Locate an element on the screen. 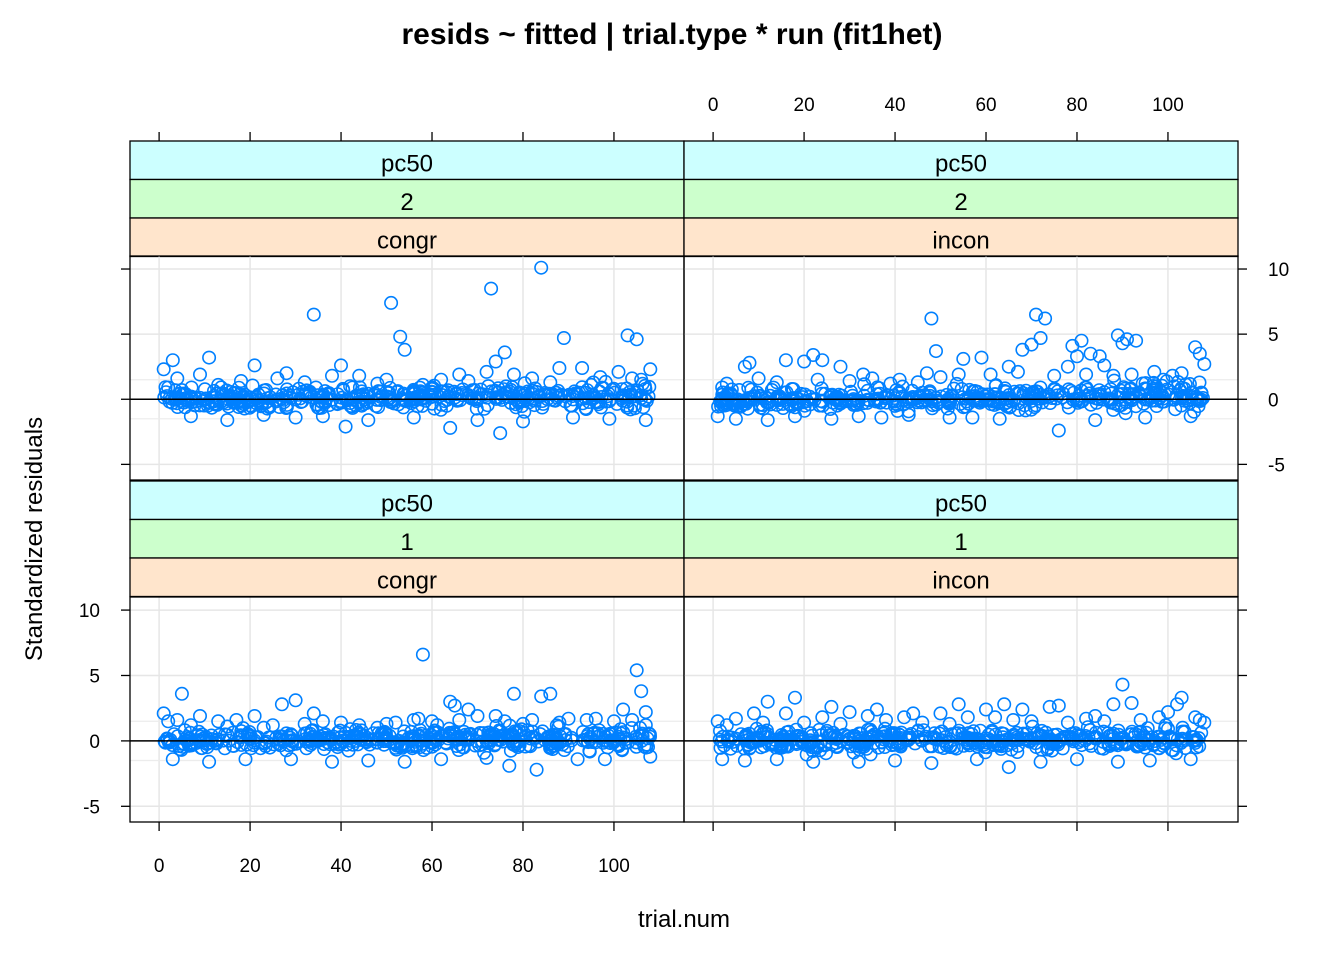 Image resolution: width=1344 pixels, height=960 pixels. panel-p-congr-1: pc50 1 congr is located at coordinates (407, 651).